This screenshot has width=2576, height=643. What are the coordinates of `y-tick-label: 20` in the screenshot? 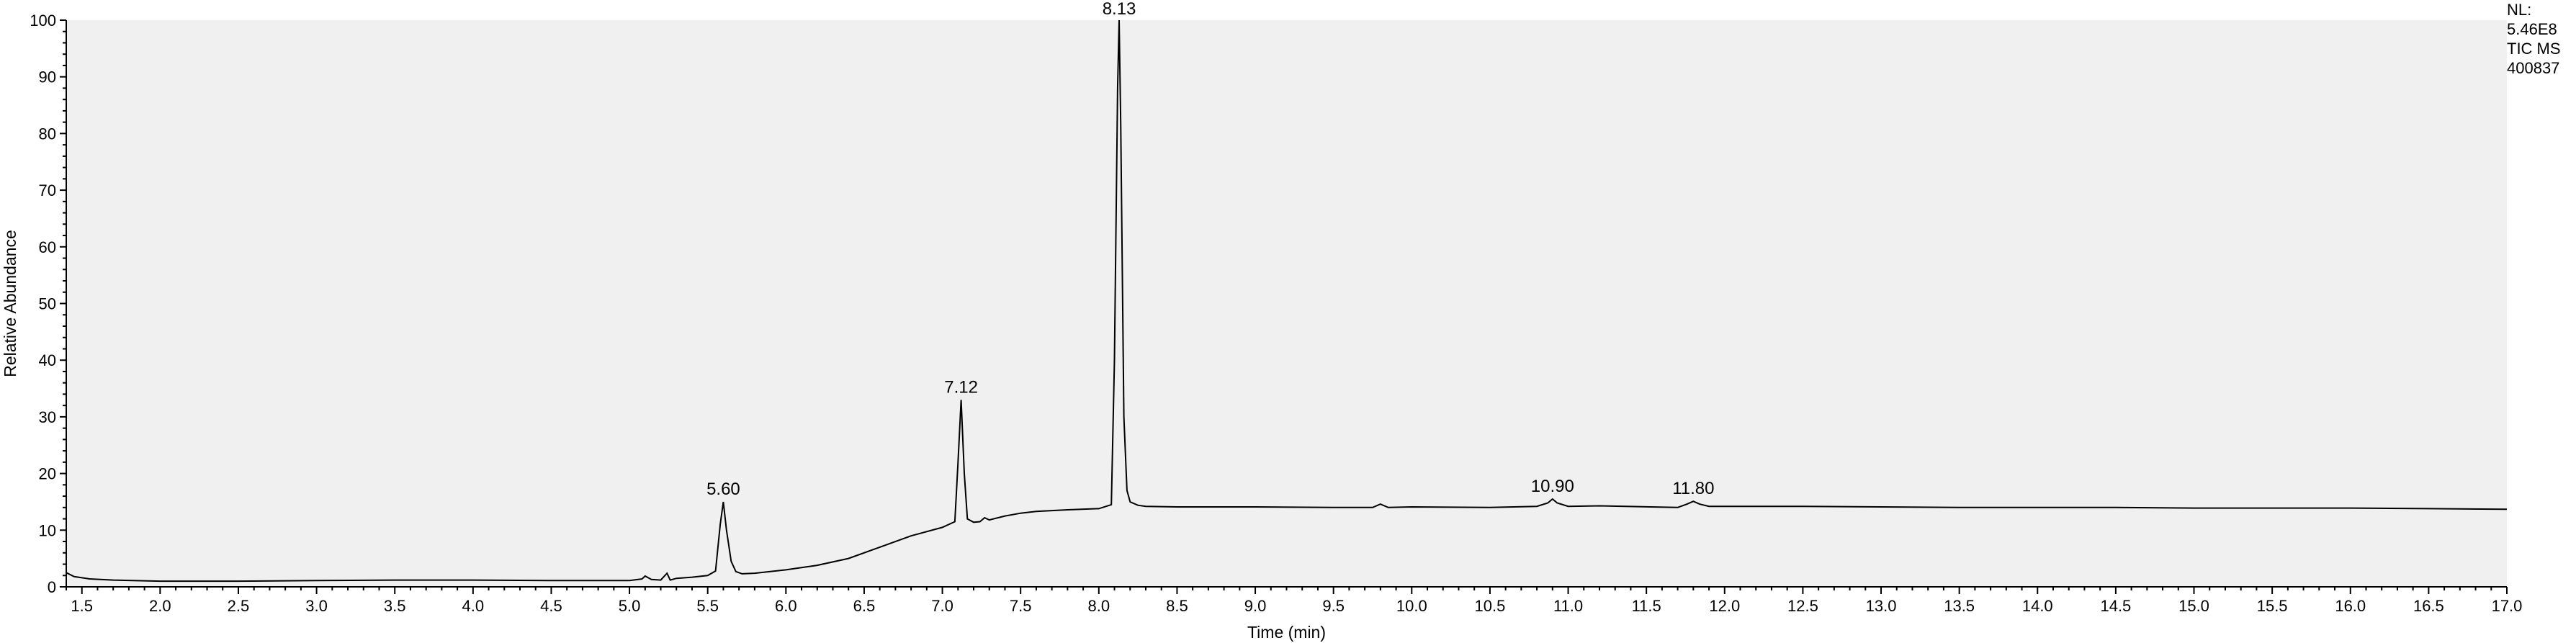 It's located at (47, 474).